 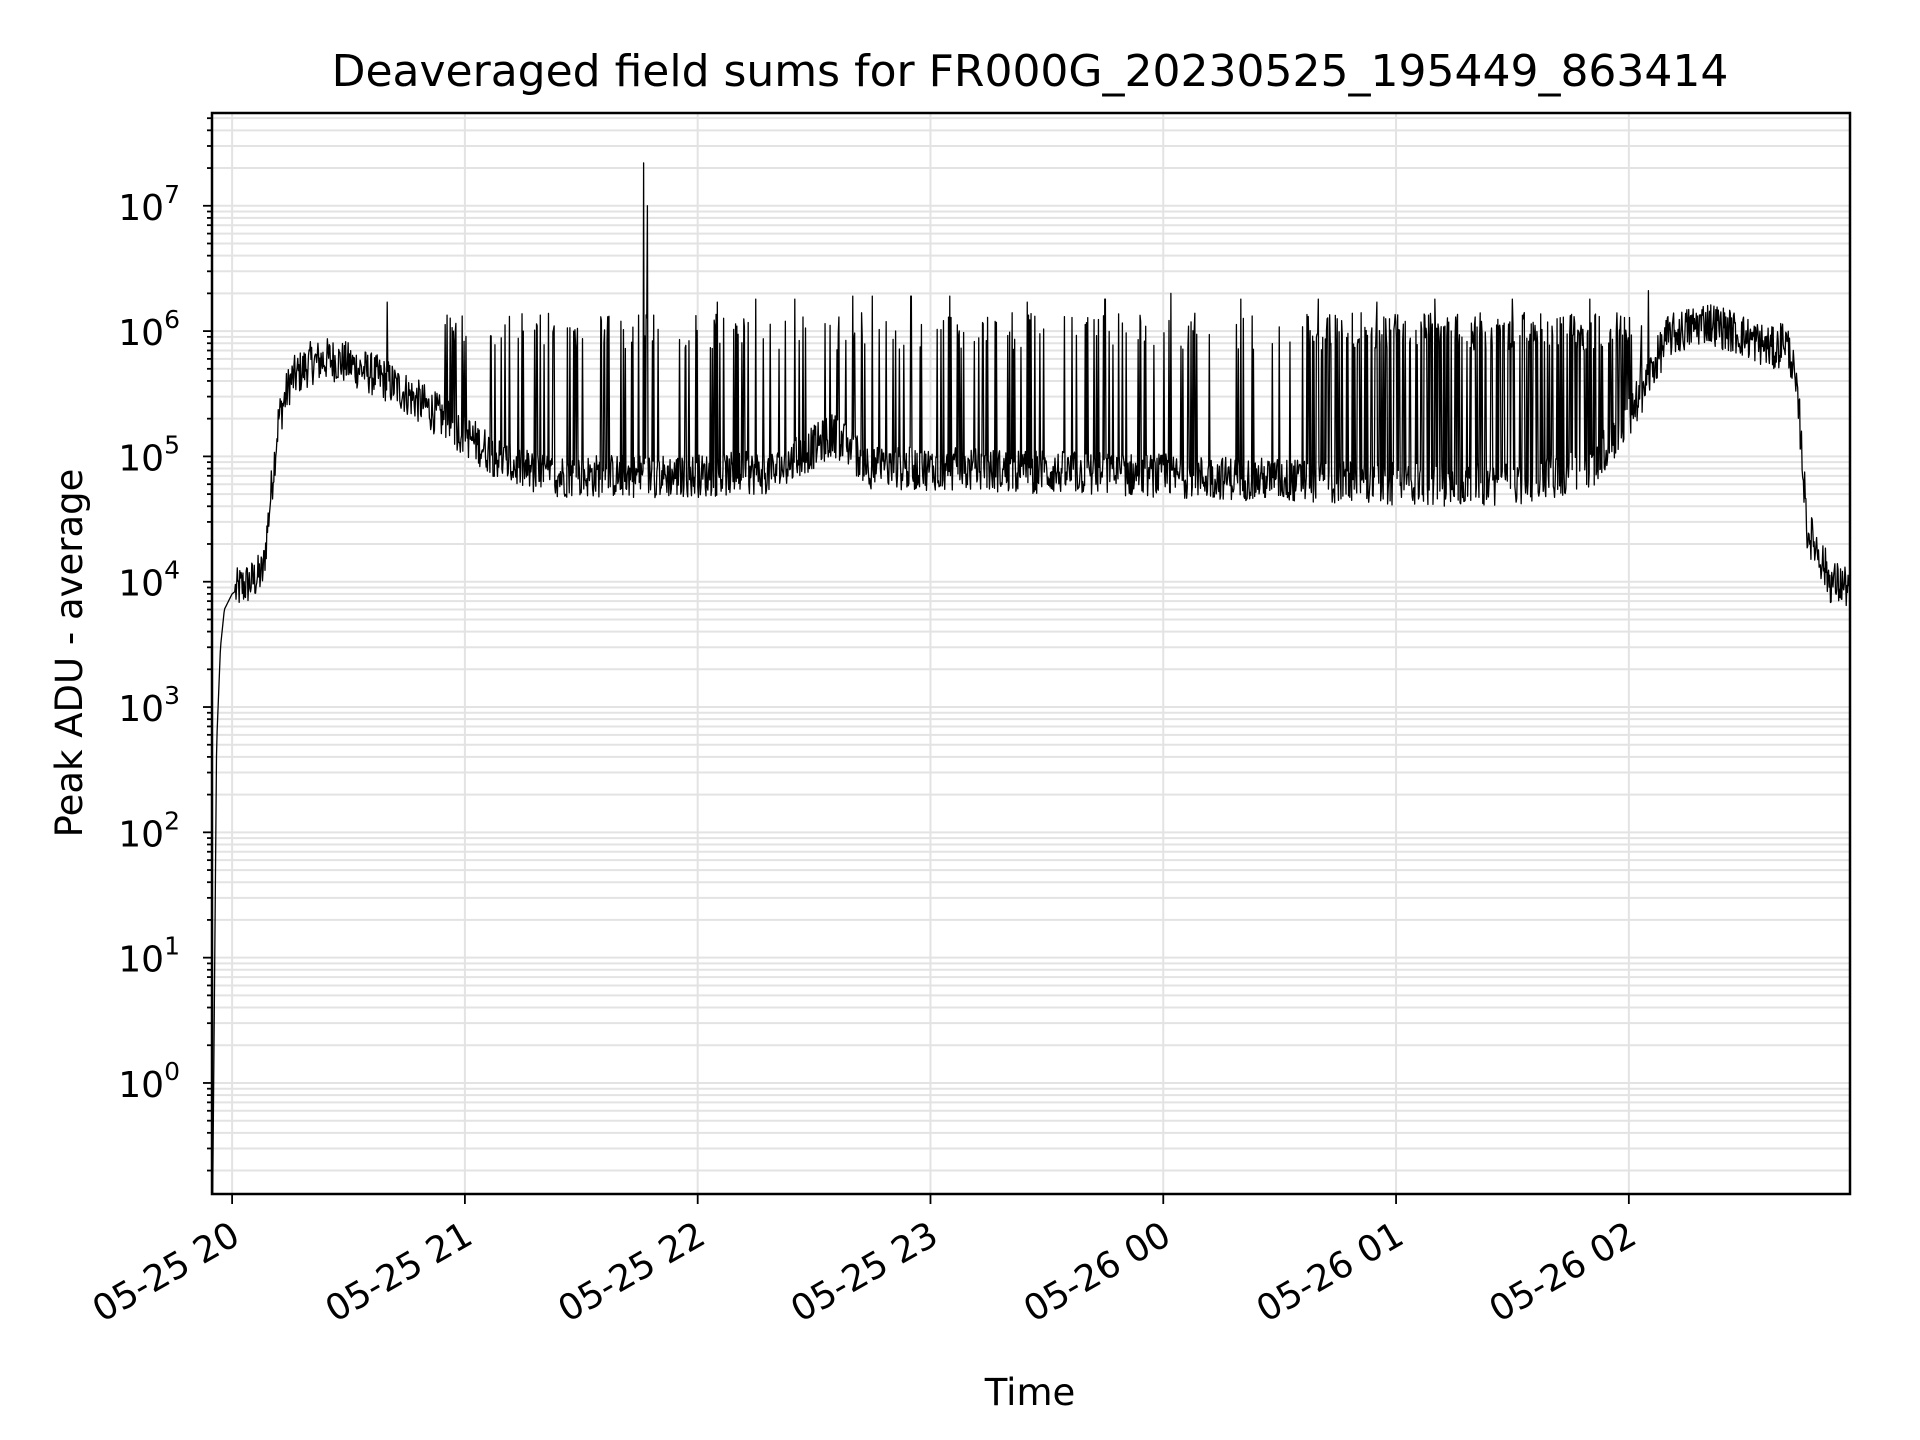 What do you see at coordinates (1030, 1392) in the screenshot?
I see `x-axis-label: Time` at bounding box center [1030, 1392].